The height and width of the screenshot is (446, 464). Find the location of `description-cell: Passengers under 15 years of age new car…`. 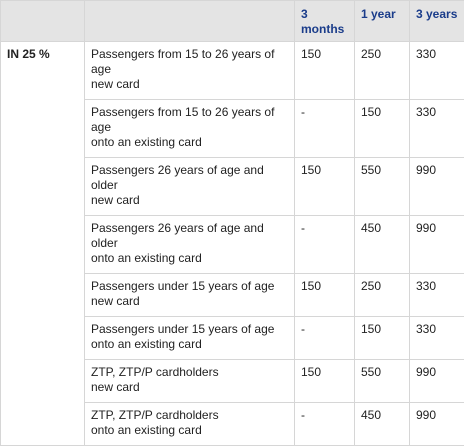

description-cell: Passengers under 15 years of age new car… is located at coordinates (190, 295).